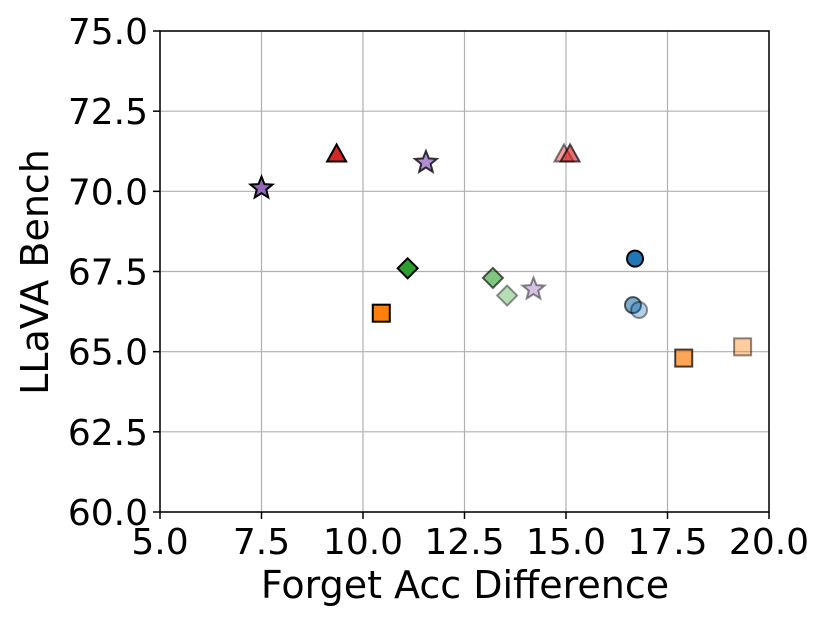 The height and width of the screenshot is (623, 830). Describe the element at coordinates (261, 542) in the screenshot. I see `x-tick-label: 7.5` at that location.